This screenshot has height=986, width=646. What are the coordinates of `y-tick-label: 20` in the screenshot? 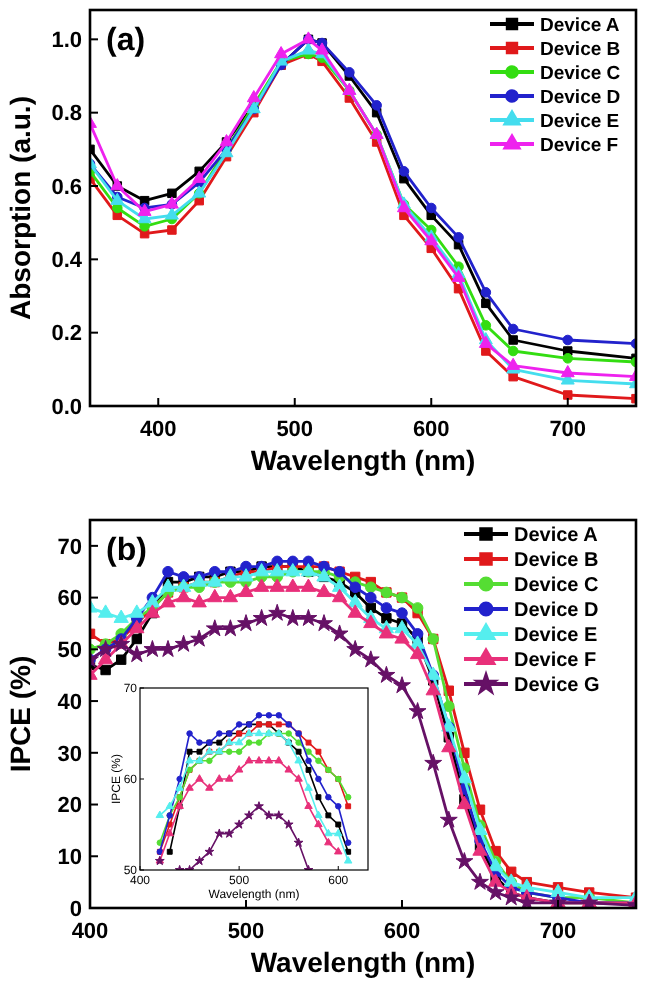 It's located at (69, 806).